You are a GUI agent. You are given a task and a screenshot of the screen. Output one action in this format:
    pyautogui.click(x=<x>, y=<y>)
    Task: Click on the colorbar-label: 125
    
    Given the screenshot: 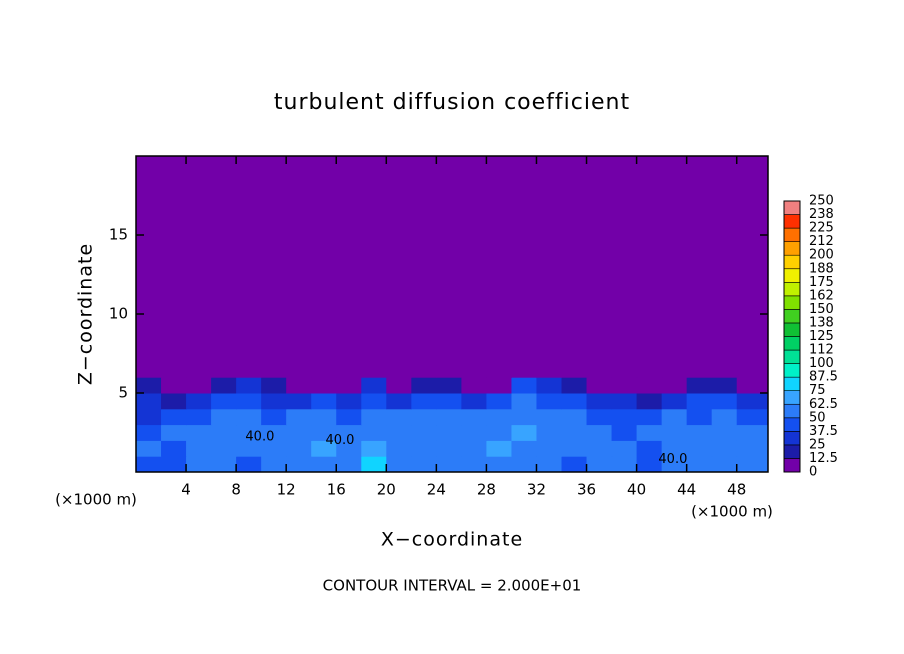 What is the action you would take?
    pyautogui.click(x=821, y=336)
    